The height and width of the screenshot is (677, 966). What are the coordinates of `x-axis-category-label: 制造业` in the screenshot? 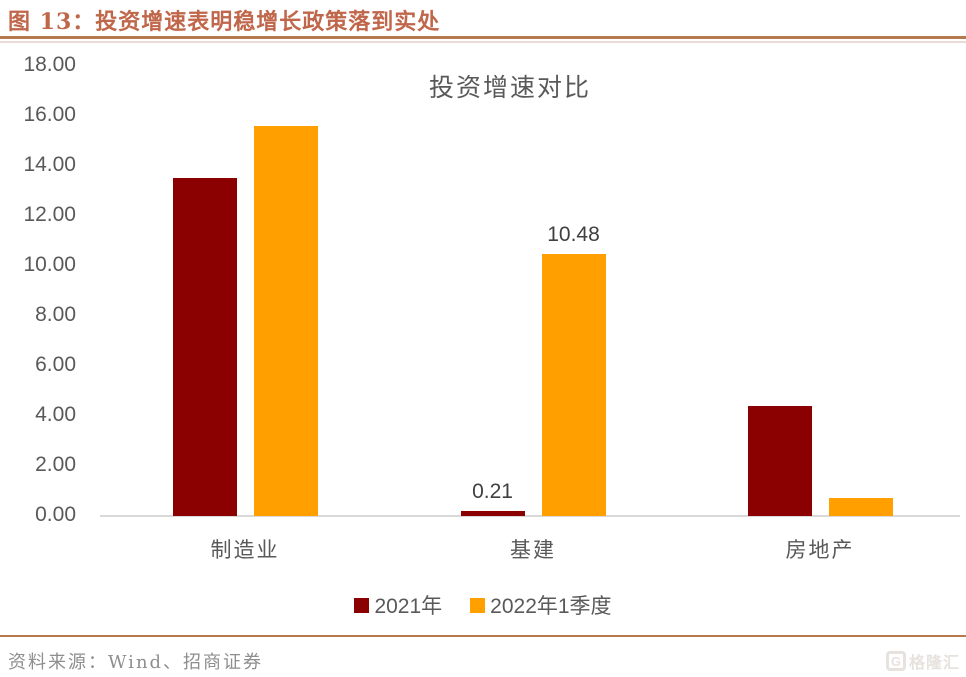 It's located at (245, 550).